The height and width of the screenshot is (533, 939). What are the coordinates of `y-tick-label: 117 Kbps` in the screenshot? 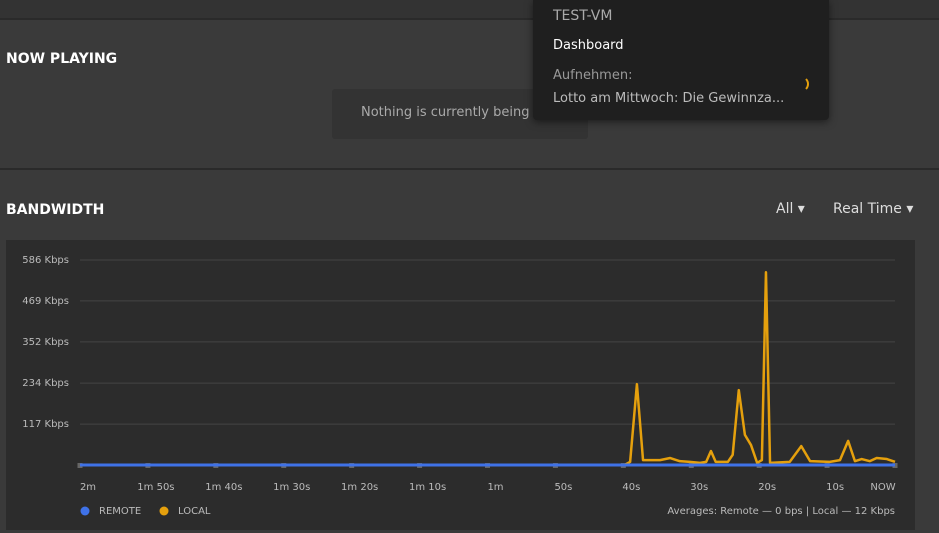 It's located at (45, 424).